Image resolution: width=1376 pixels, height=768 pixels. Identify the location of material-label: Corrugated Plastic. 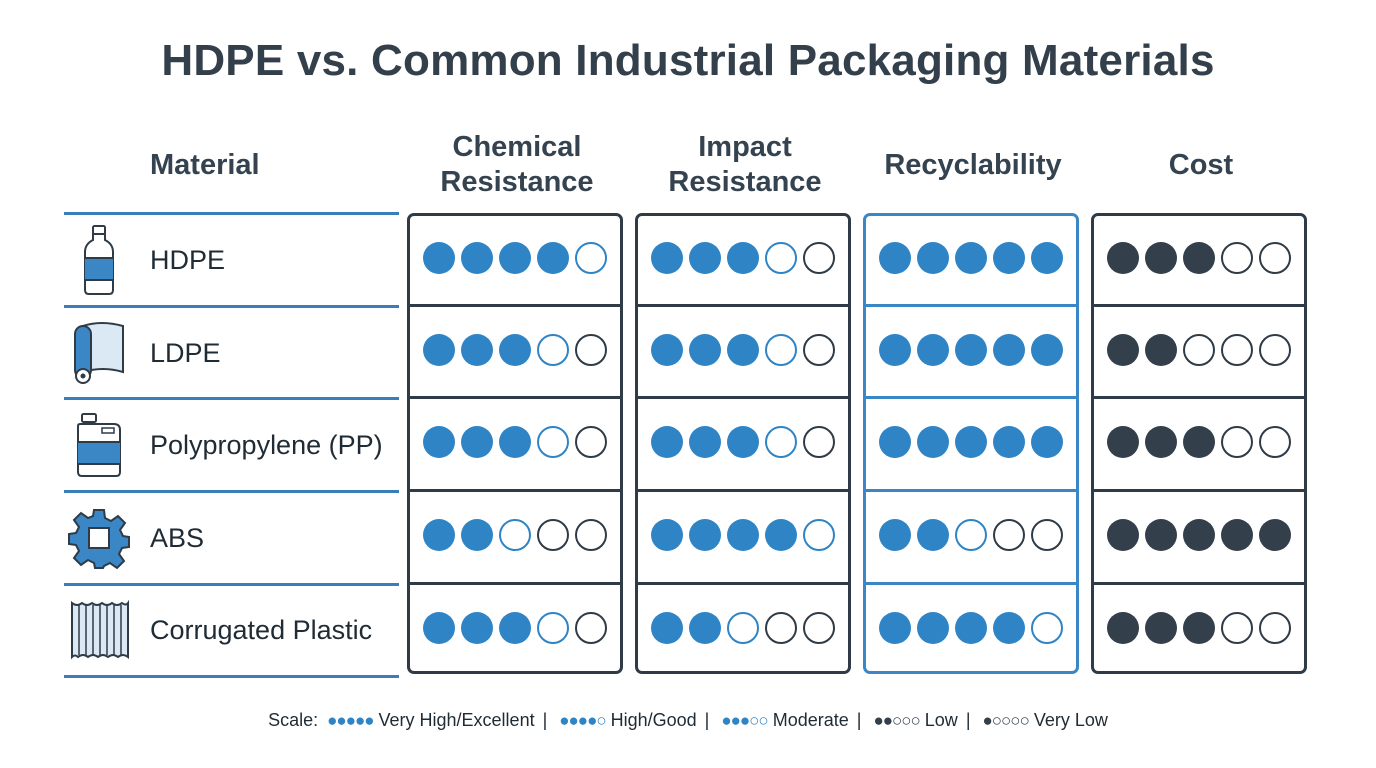
(261, 629).